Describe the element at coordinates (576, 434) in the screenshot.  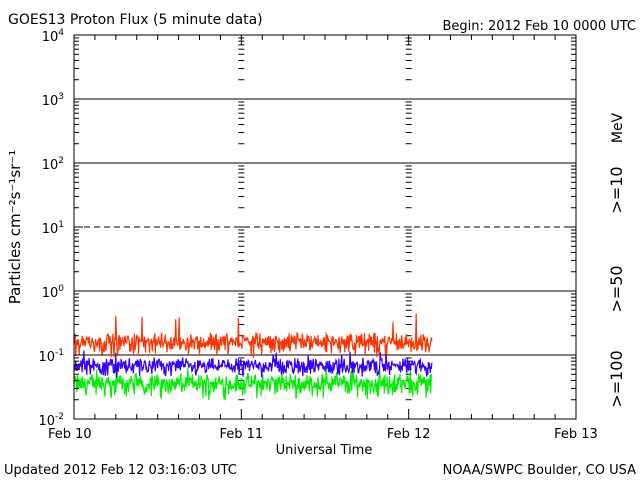
I see `x-tick-label: Feb 13` at that location.